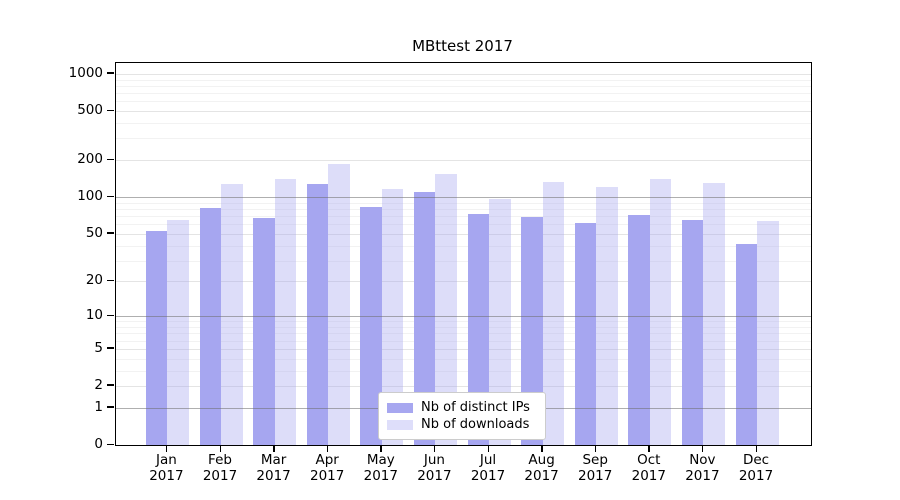 This screenshot has width=900, height=500. What do you see at coordinates (649, 448) in the screenshot?
I see `x-tick-mark-oct` at bounding box center [649, 448].